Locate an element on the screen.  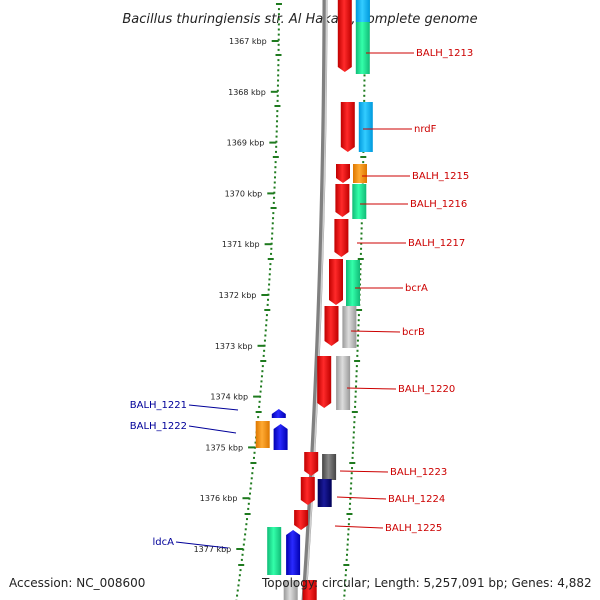
backbone-highlight is located at coordinates (316, 300).